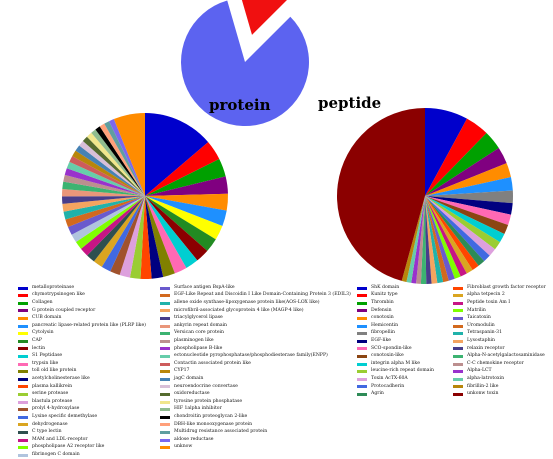  I want to click on legend-entry-chymotrypsinogen-like: chymotrypsinogen like, so click(51, 296).